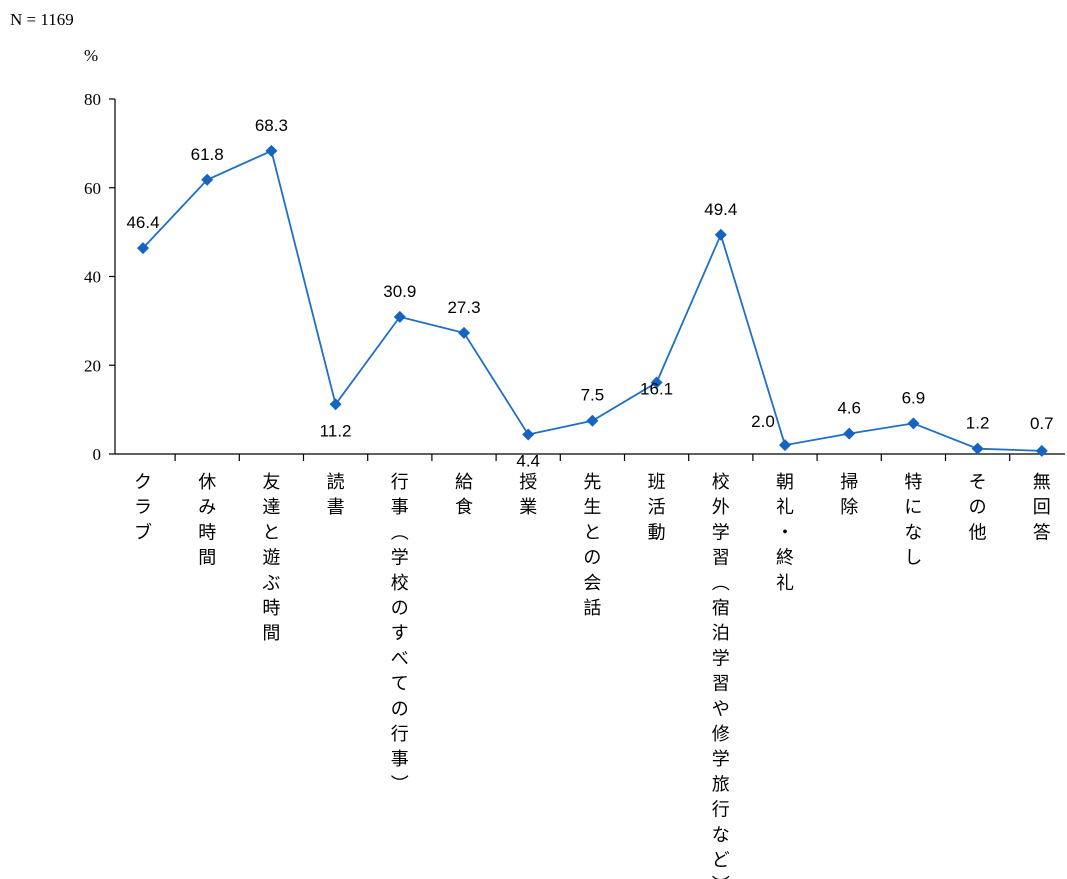 The height and width of the screenshot is (879, 1067). Describe the element at coordinates (207, 520) in the screenshot. I see `category-label: 休み時間` at that location.